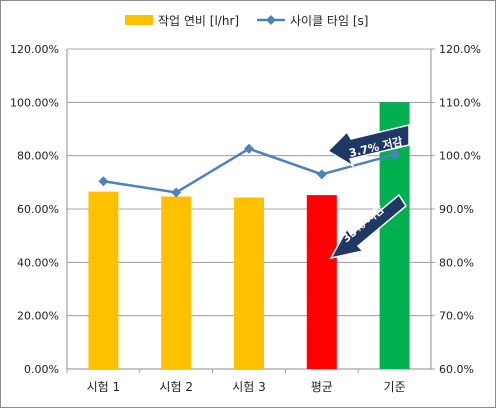 The height and width of the screenshot is (408, 496). Describe the element at coordinates (460, 102) in the screenshot. I see `y-right-tick-label: 110.0%` at that location.